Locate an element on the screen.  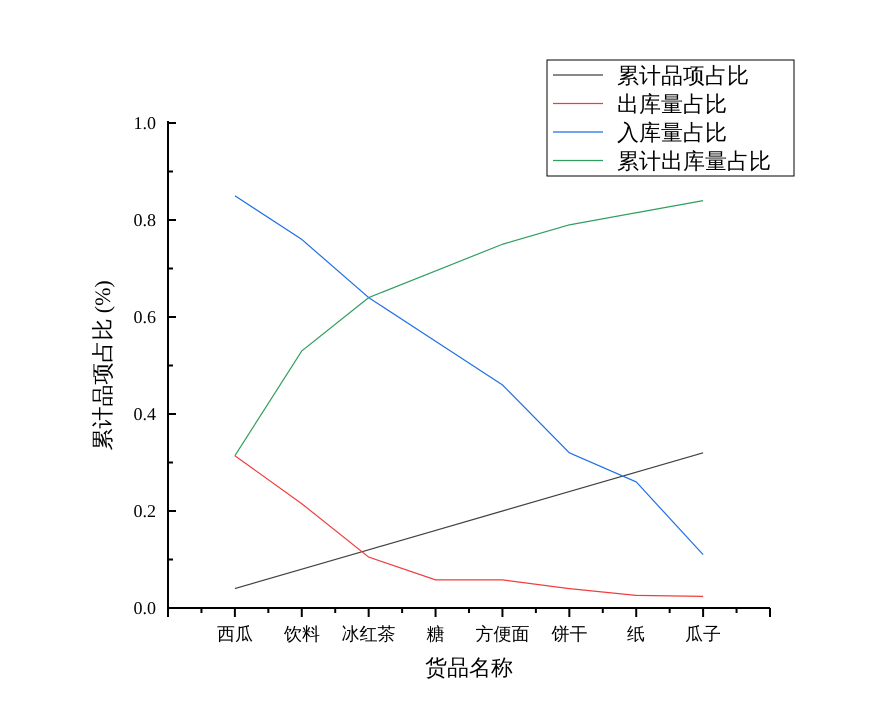
legend-label: 累计品项占比 is located at coordinates (683, 75).